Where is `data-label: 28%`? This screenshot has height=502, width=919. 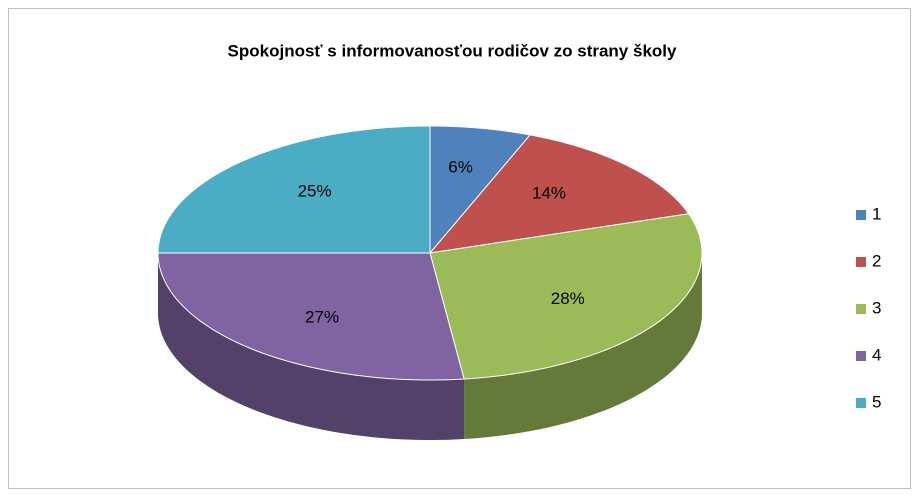 data-label: 28% is located at coordinates (568, 298).